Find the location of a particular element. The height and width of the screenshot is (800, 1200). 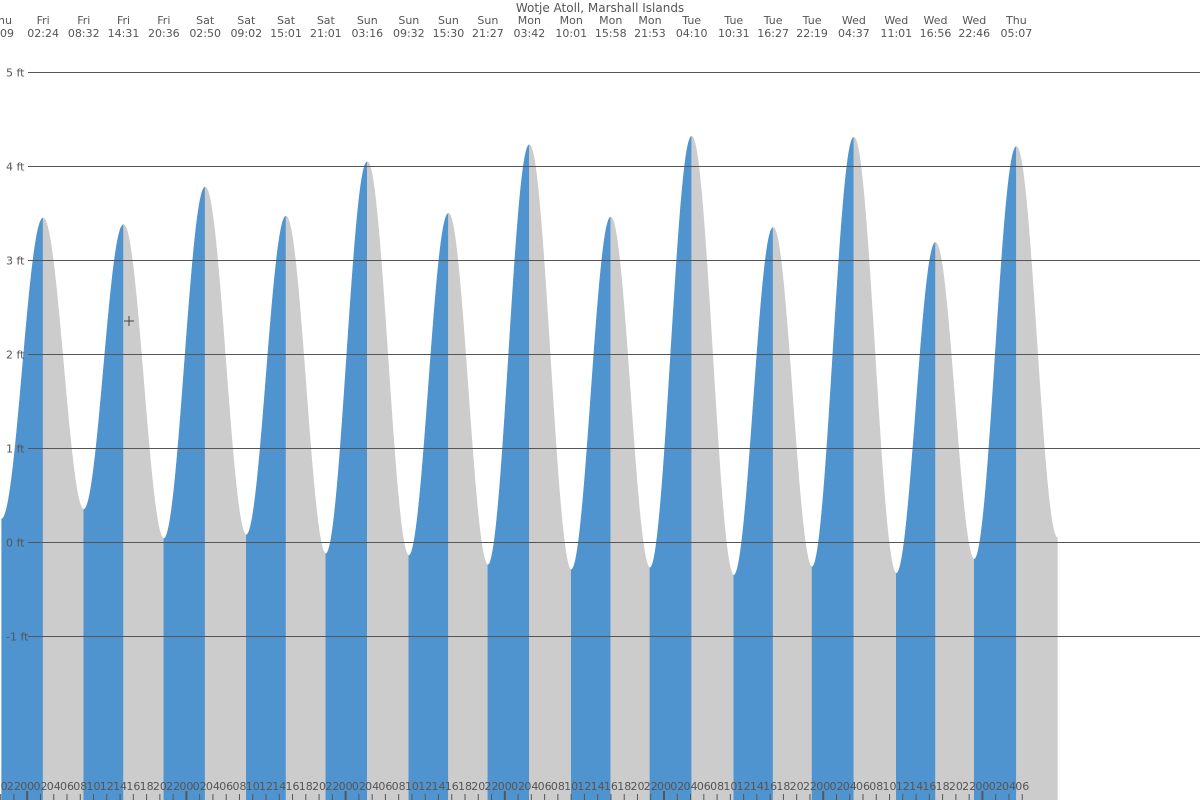

chart-title: Wotje Atoll, Marshall Islands is located at coordinates (600, 8).